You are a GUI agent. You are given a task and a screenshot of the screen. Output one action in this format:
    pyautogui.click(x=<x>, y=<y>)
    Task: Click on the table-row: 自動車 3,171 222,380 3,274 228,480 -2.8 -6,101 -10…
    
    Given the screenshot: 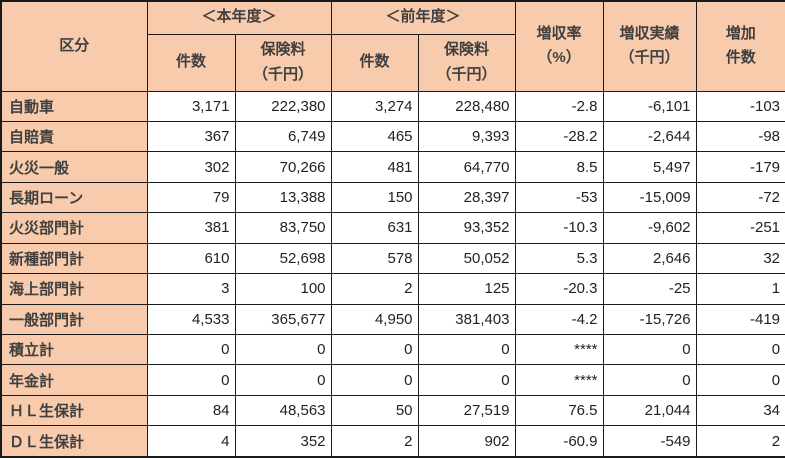 What is the action you would take?
    pyautogui.click(x=392, y=106)
    